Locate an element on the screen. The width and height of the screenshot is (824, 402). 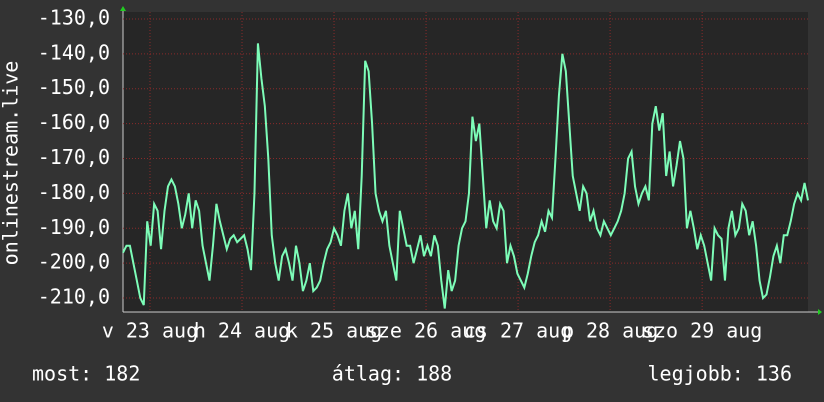
y-tick-label: -150,0 is located at coordinates (74, 87).